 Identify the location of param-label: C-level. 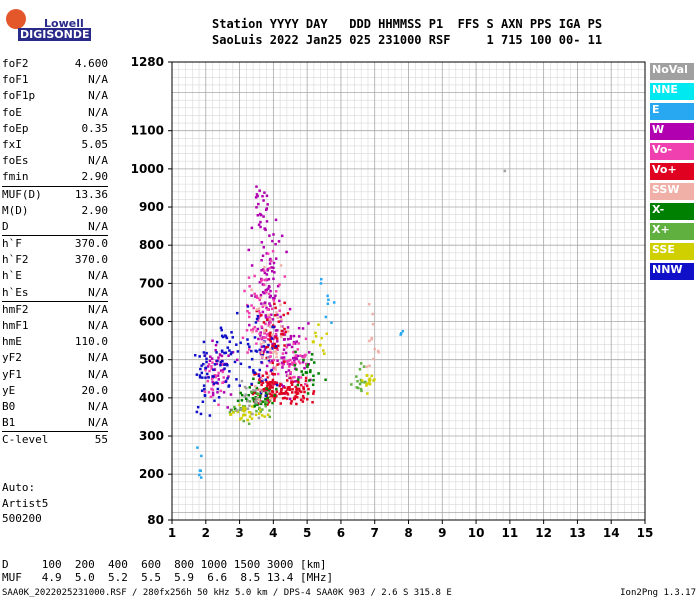
(25, 440).